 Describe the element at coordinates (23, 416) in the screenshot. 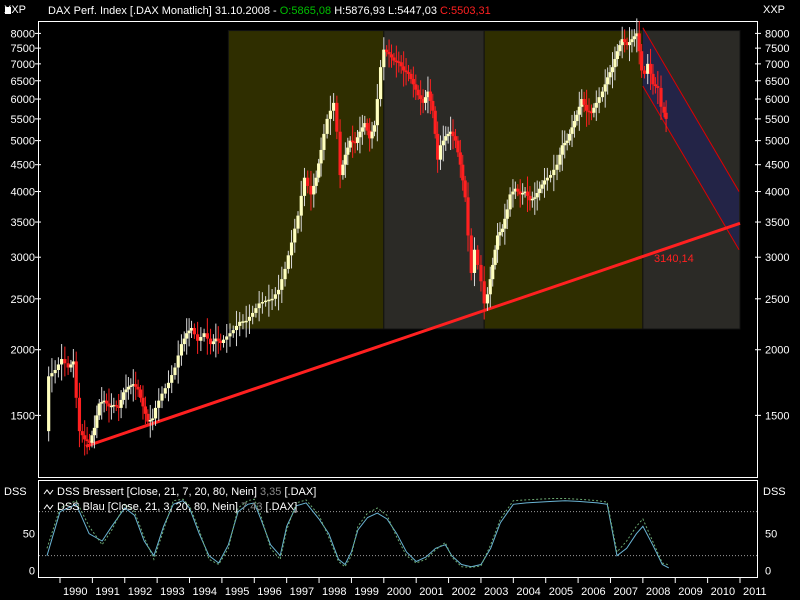

I see `price-tick-label: 1500` at that location.